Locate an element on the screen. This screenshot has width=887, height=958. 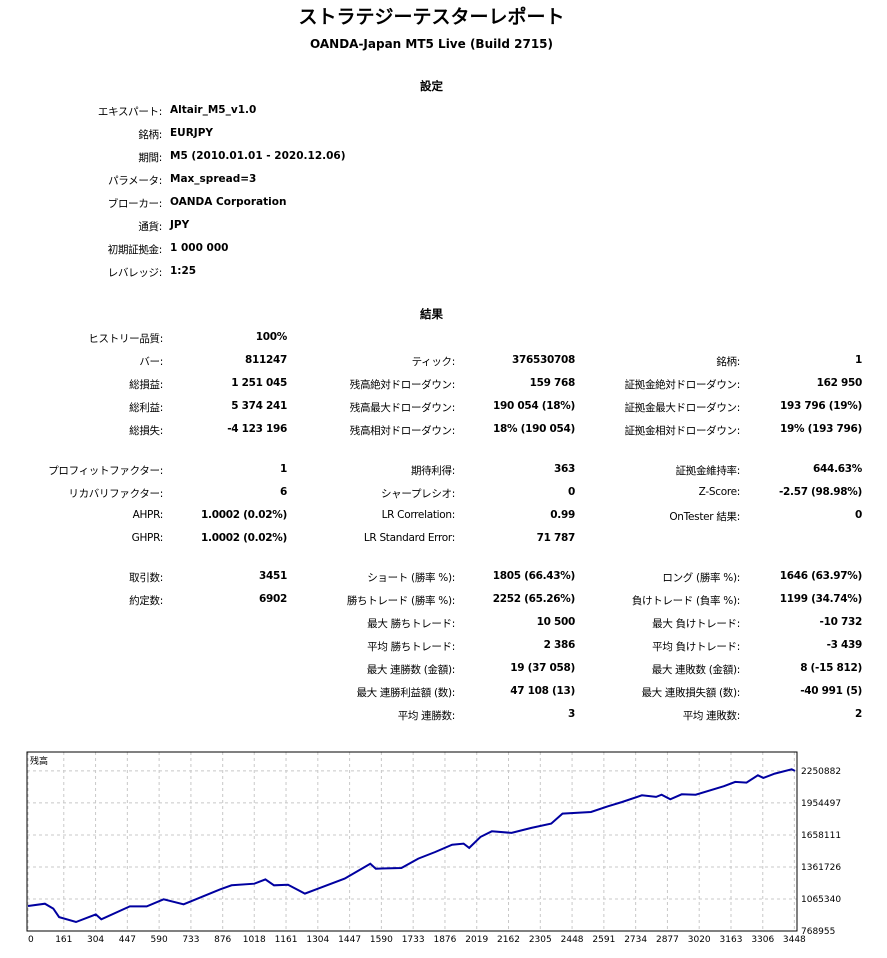
settings-label: パラメータ: is located at coordinates (135, 181).